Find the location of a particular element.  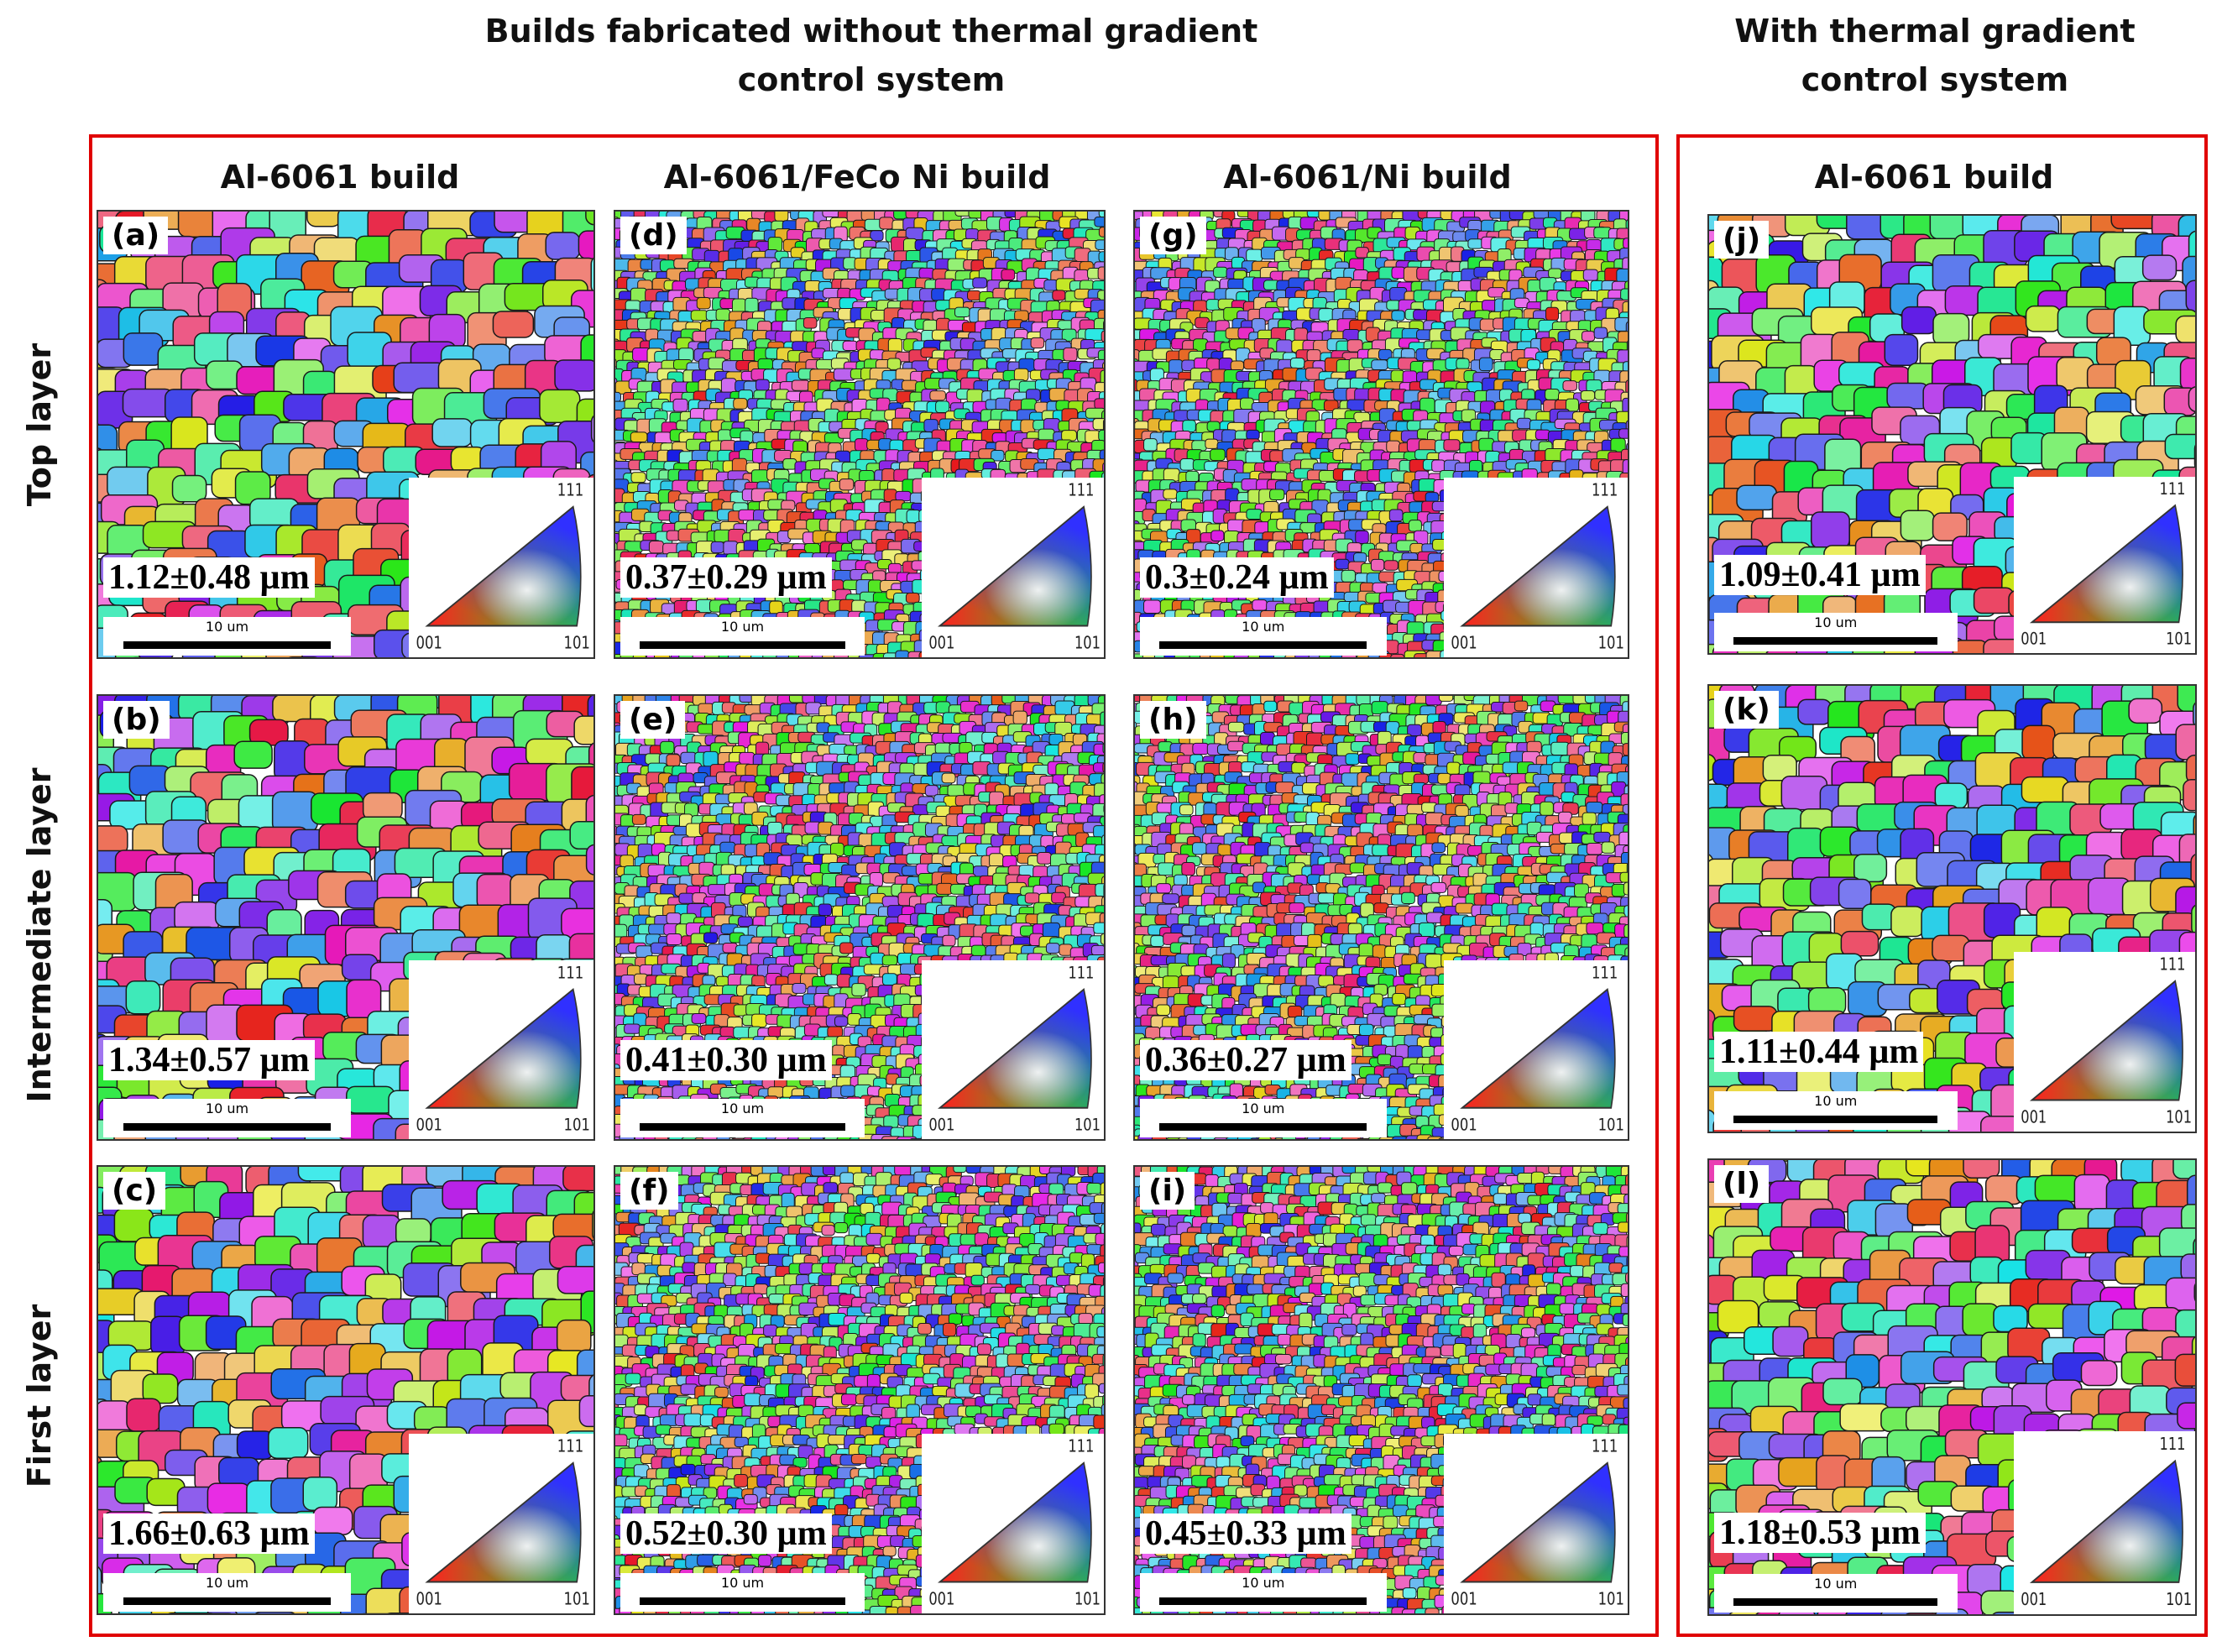

grain-size-label: 0.37±0.29 µm is located at coordinates (726, 577).